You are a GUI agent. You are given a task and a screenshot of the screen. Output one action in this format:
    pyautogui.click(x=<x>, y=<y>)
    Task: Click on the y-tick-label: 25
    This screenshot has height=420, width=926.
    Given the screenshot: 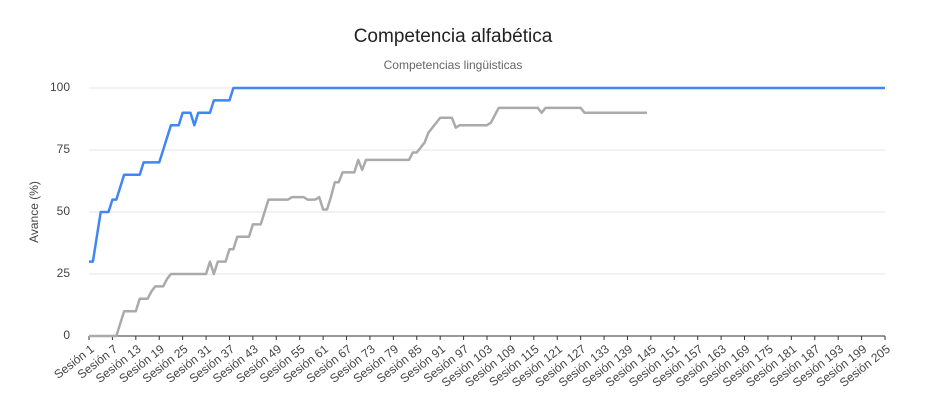 What is the action you would take?
    pyautogui.click(x=64, y=273)
    